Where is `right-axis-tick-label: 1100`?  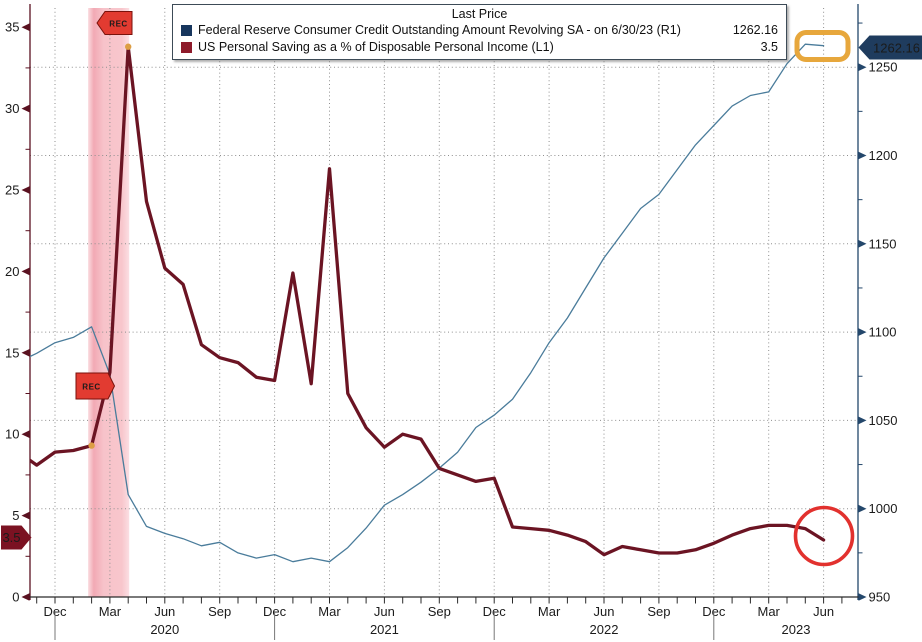
right-axis-tick-label: 1100 is located at coordinates (883, 332).